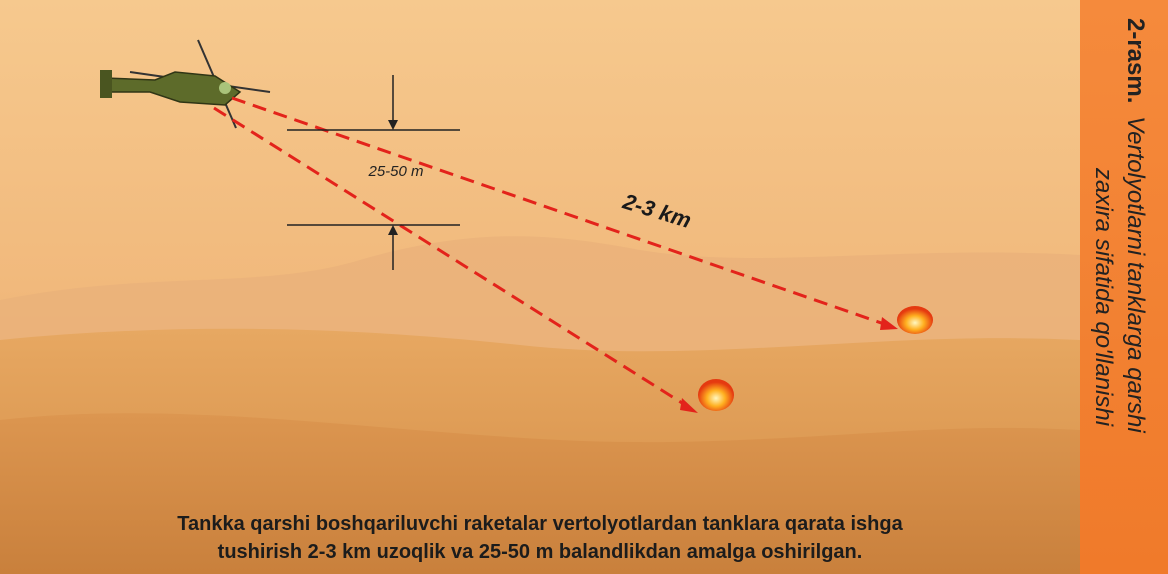  What do you see at coordinates (1135, 60) in the screenshot?
I see `figure-label: 2-rasm.` at bounding box center [1135, 60].